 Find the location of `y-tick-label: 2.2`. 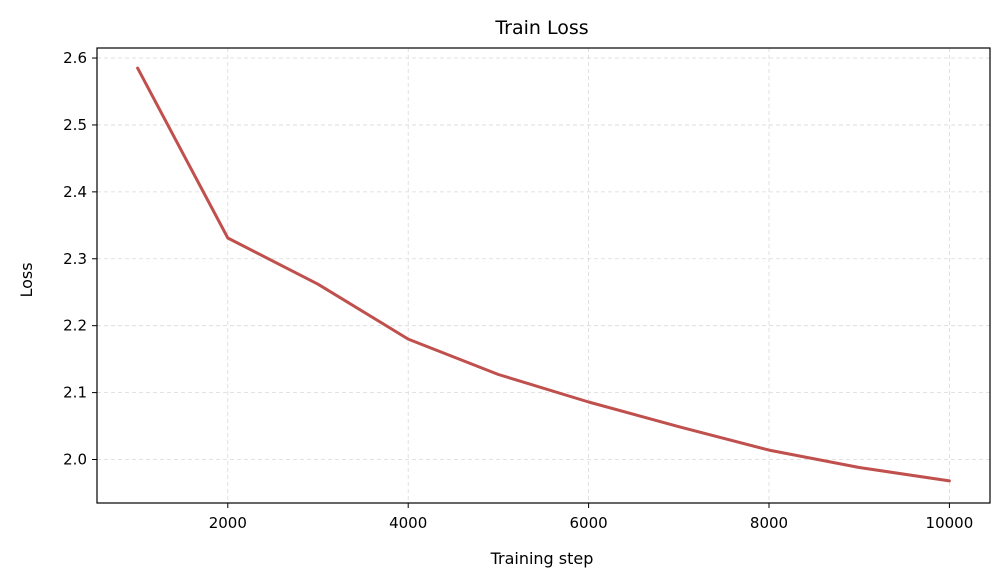

y-tick-label: 2.2 is located at coordinates (75, 326).